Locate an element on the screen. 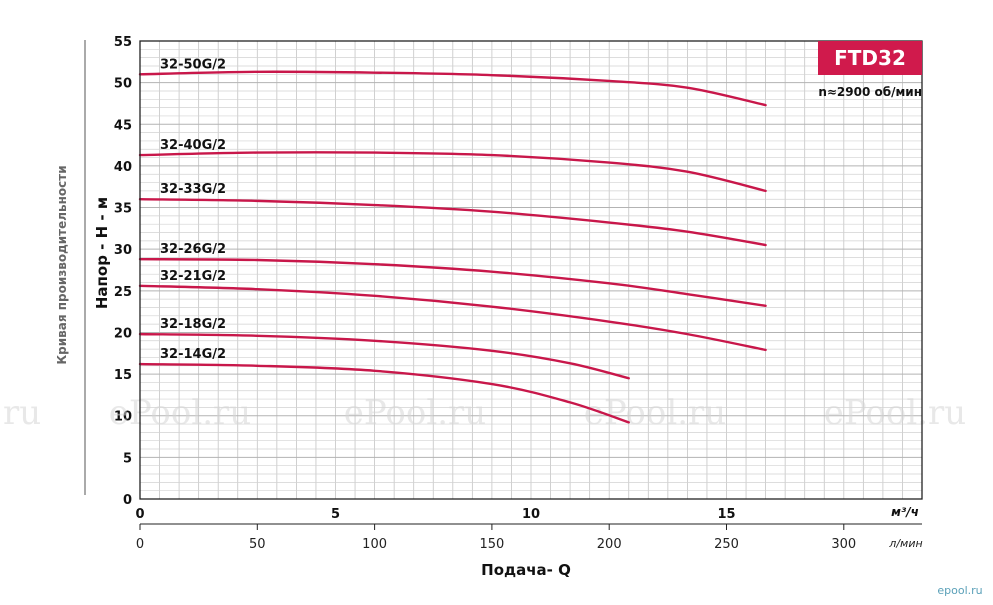  x-tick-label-secondary: 300 is located at coordinates (843, 544).